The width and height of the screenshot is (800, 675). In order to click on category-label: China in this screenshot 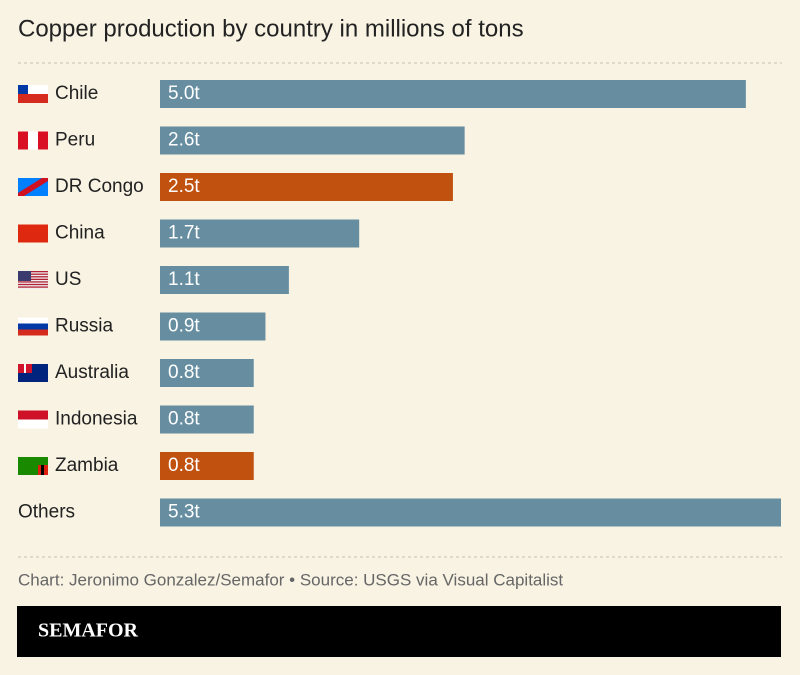, I will do `click(80, 233)`.